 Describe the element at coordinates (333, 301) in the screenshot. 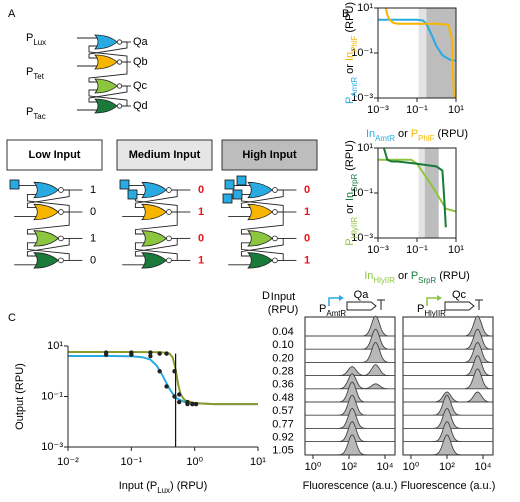

I see `promoter-arrow` at that location.